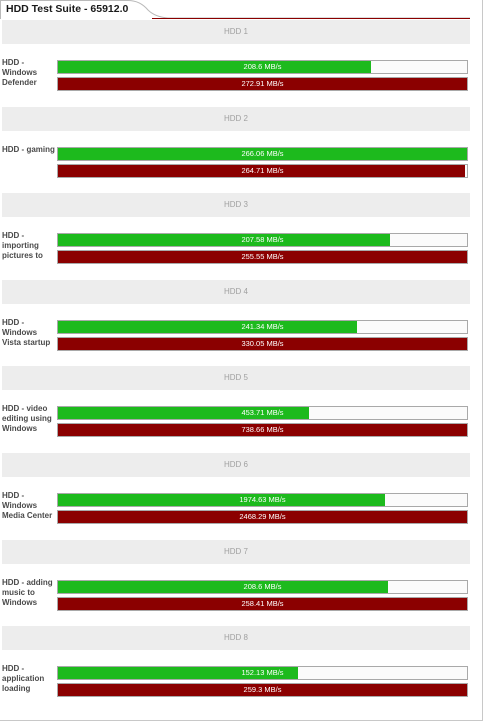  I want to click on test-label: HDD - video editing using Windows, so click(27, 419).